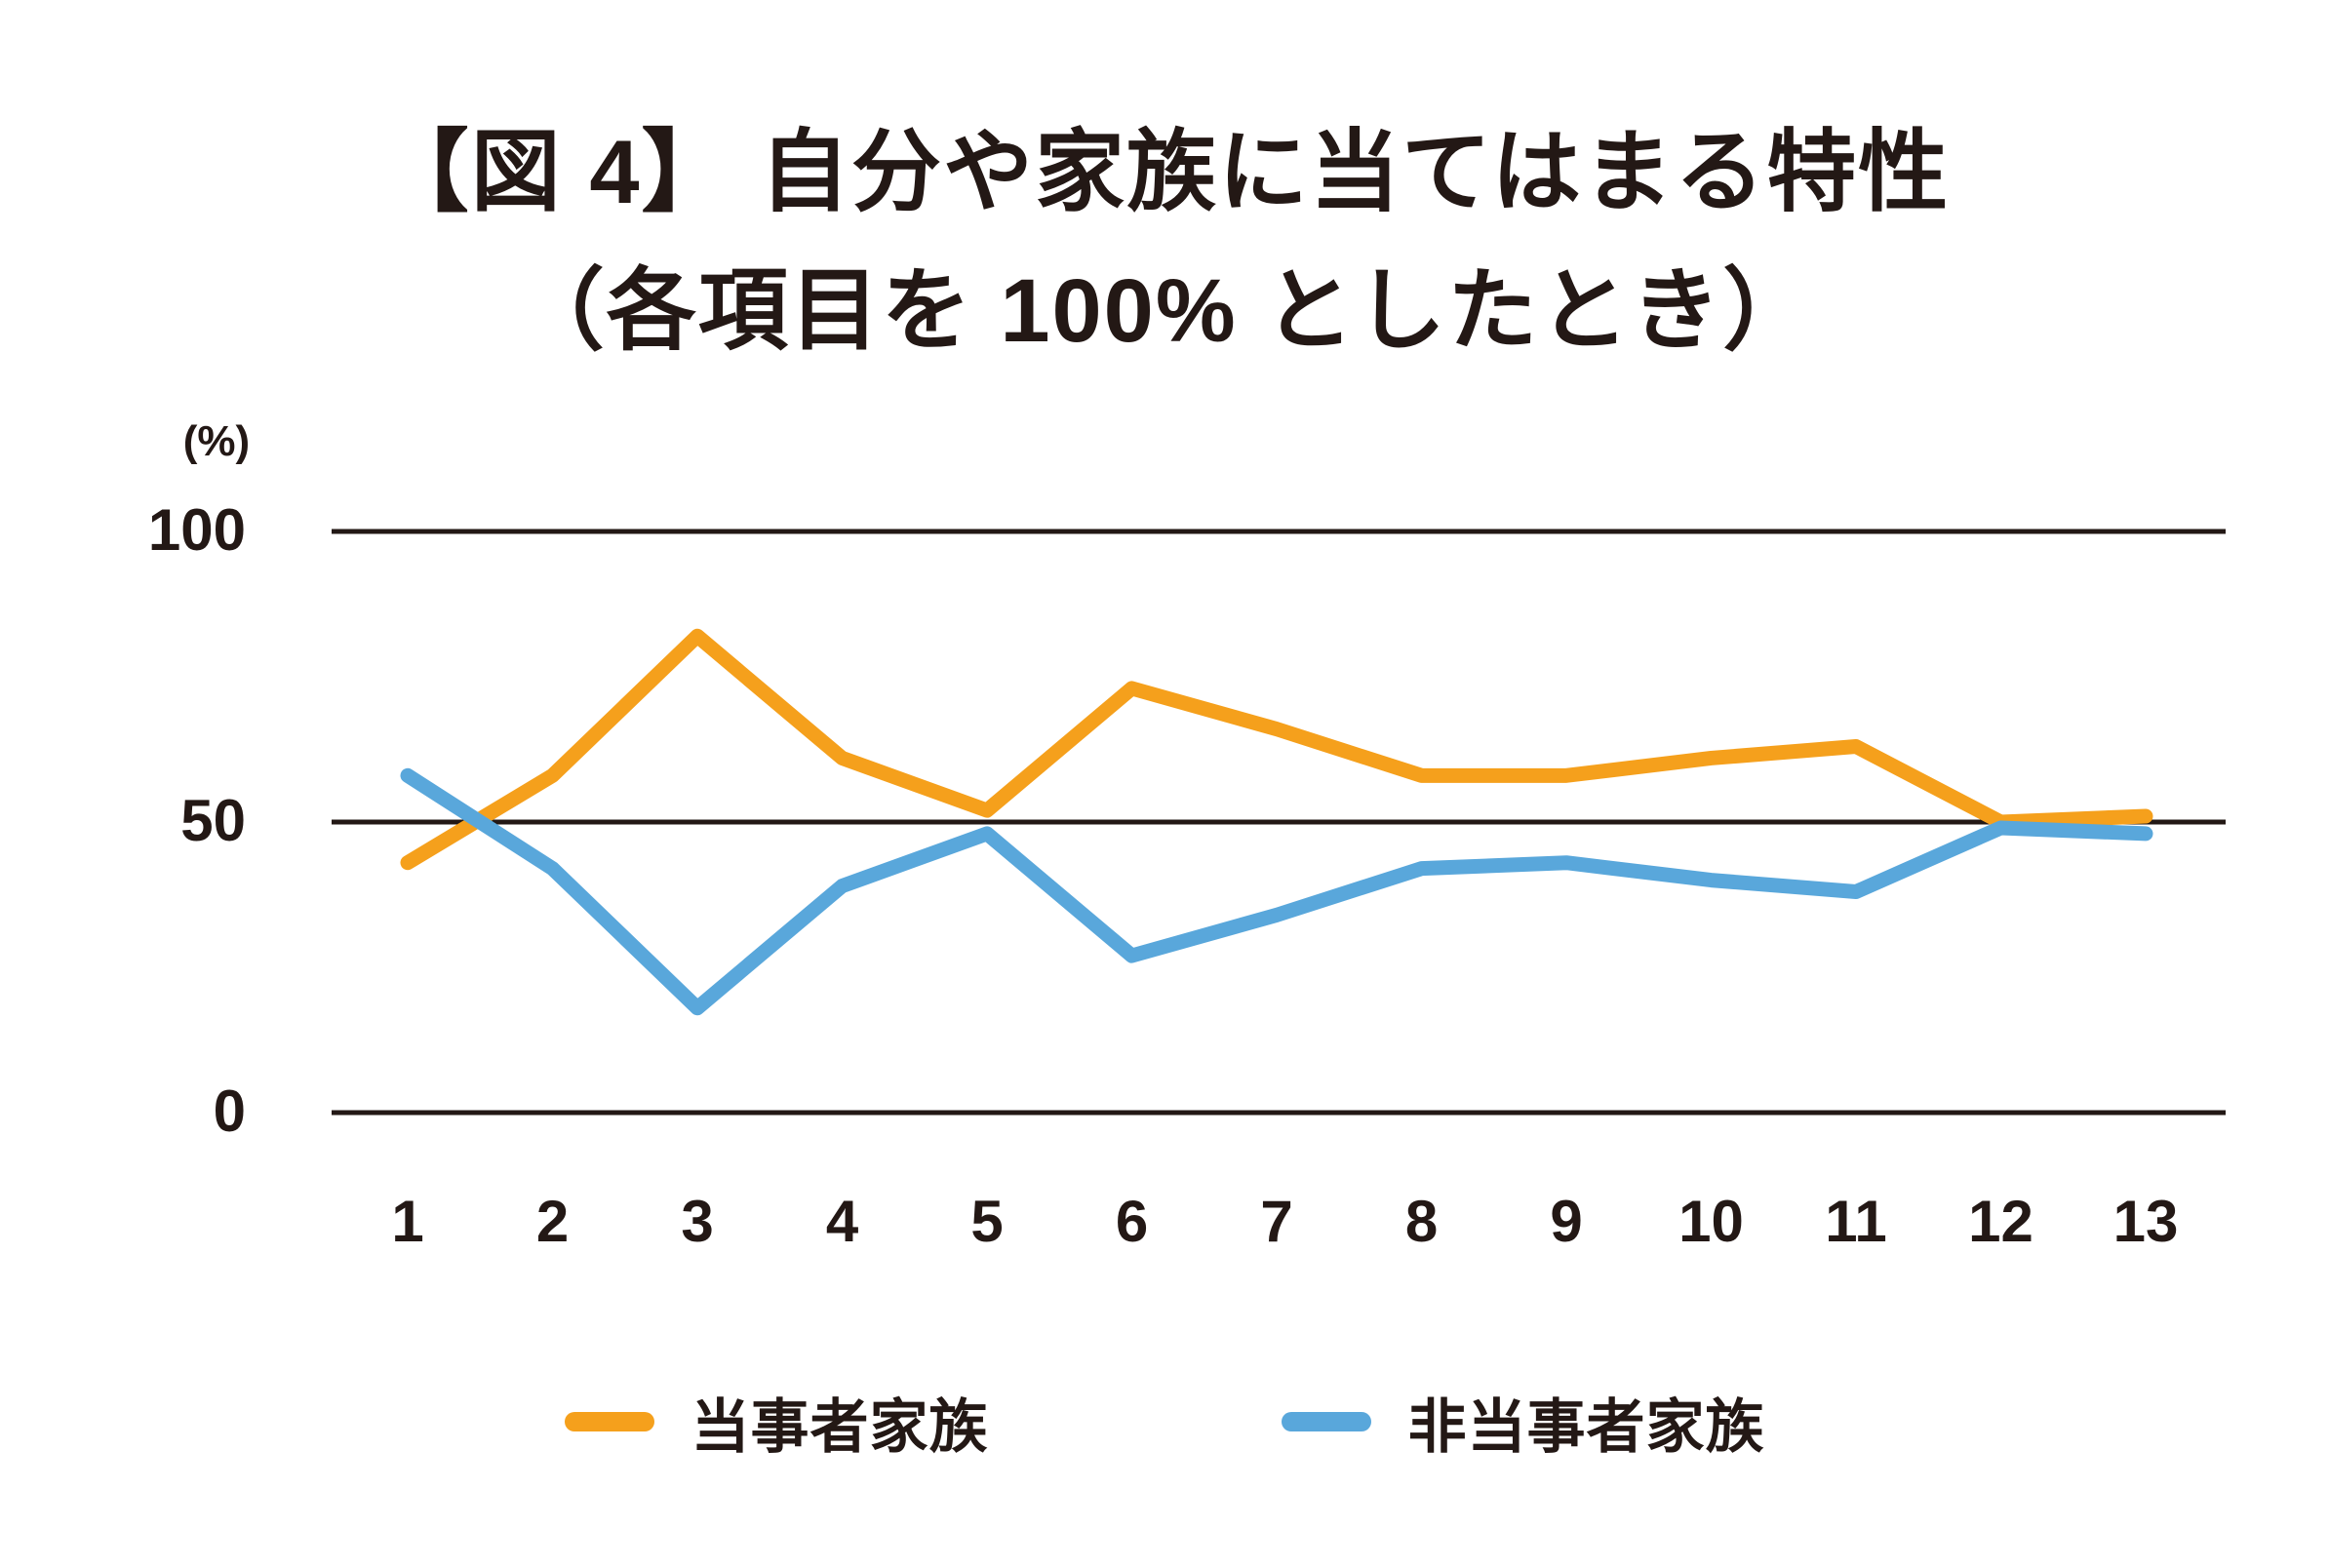 The image size is (2329, 1568). Describe the element at coordinates (1277, 1221) in the screenshot. I see `x-tick-label-7: 7` at that location.